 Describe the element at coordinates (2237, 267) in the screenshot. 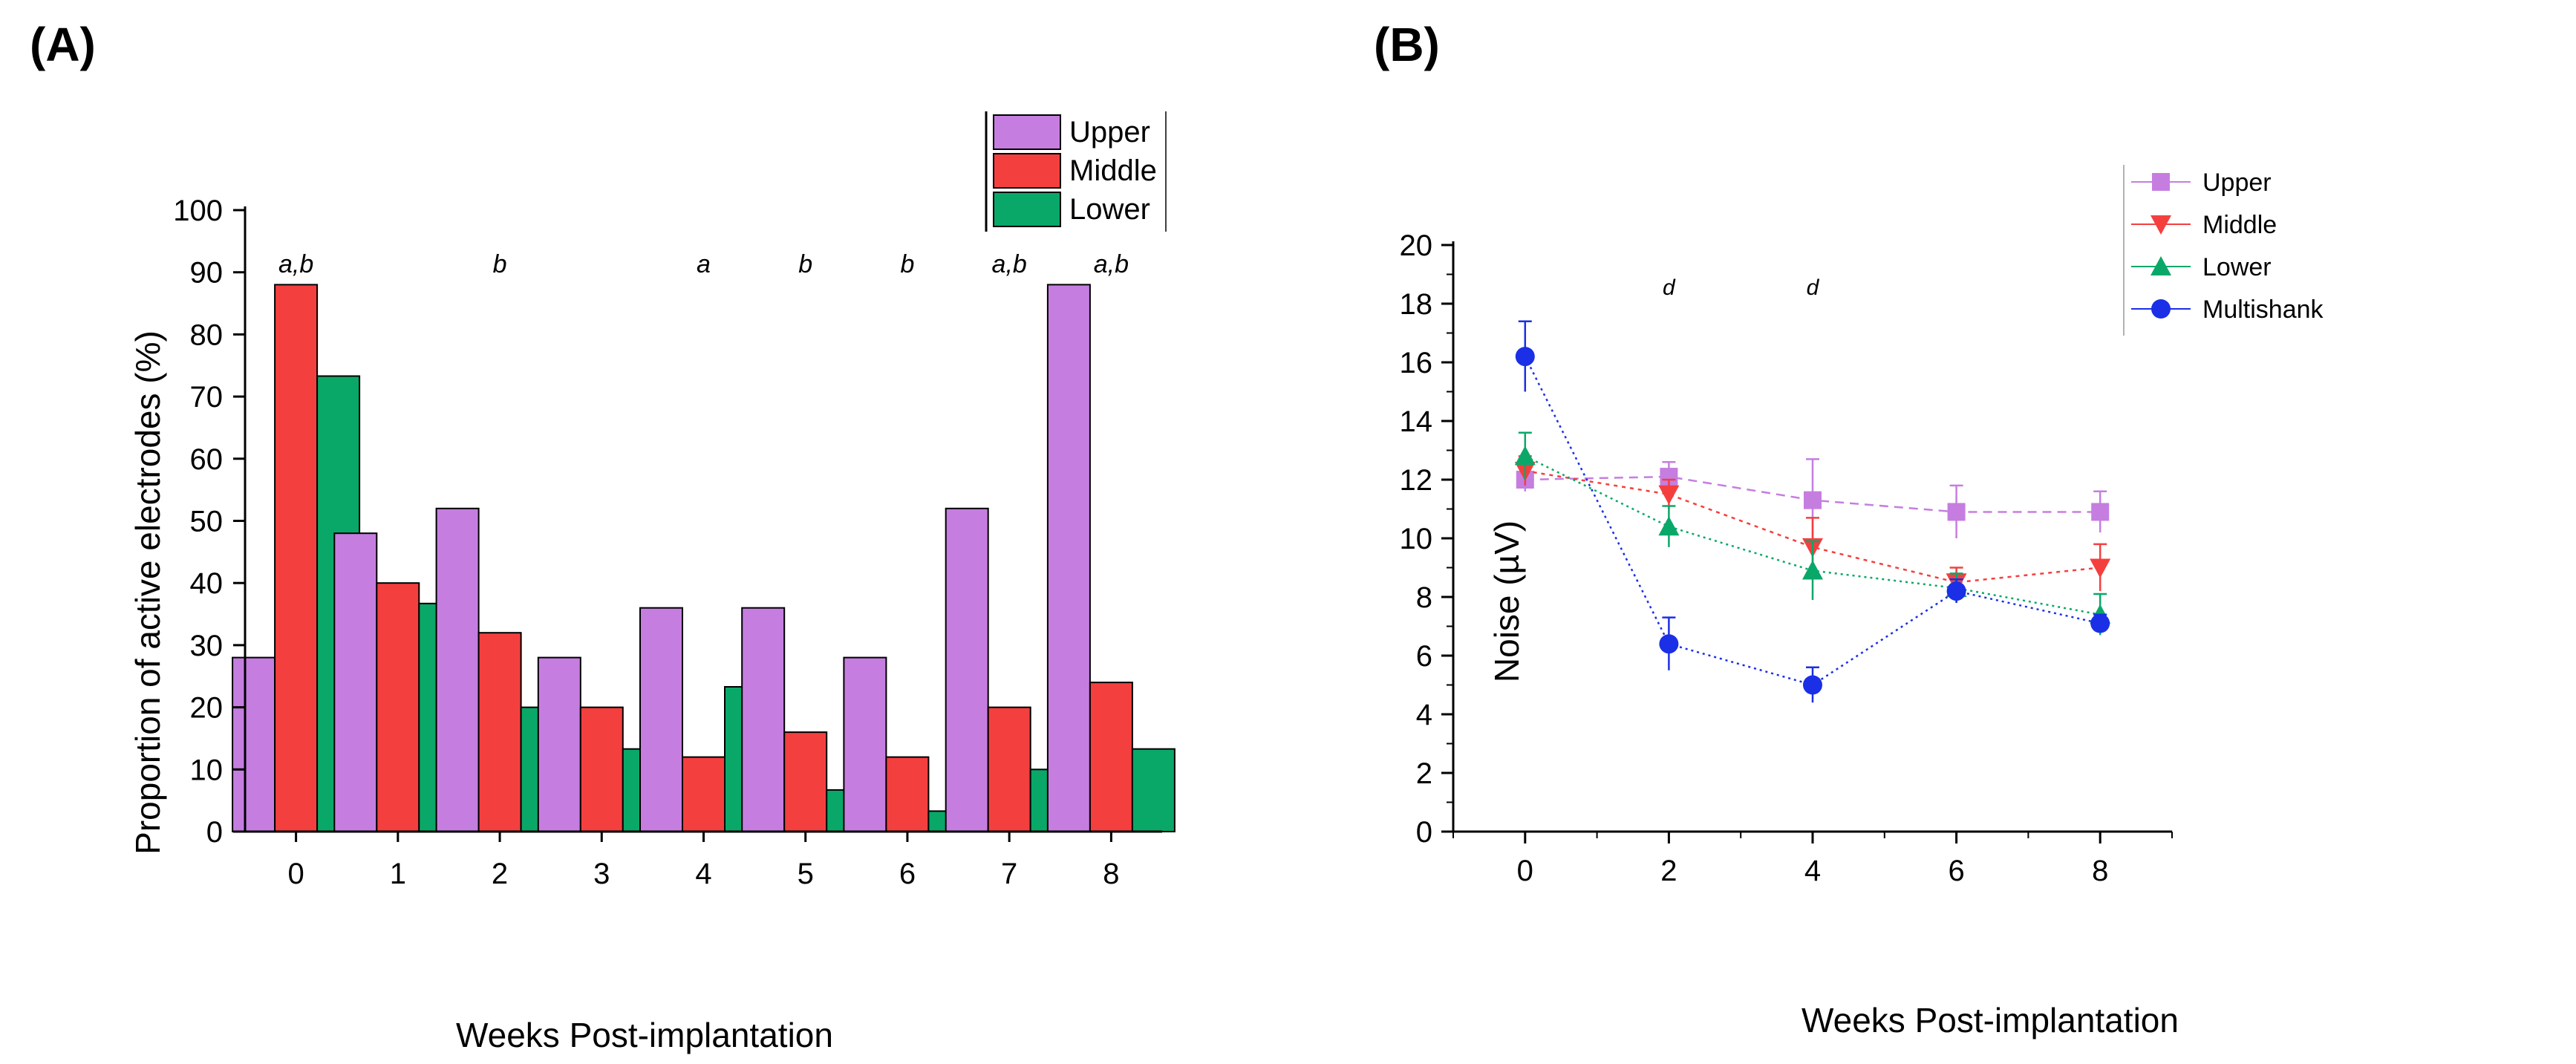

I see `legend-label-lower: Lower` at that location.